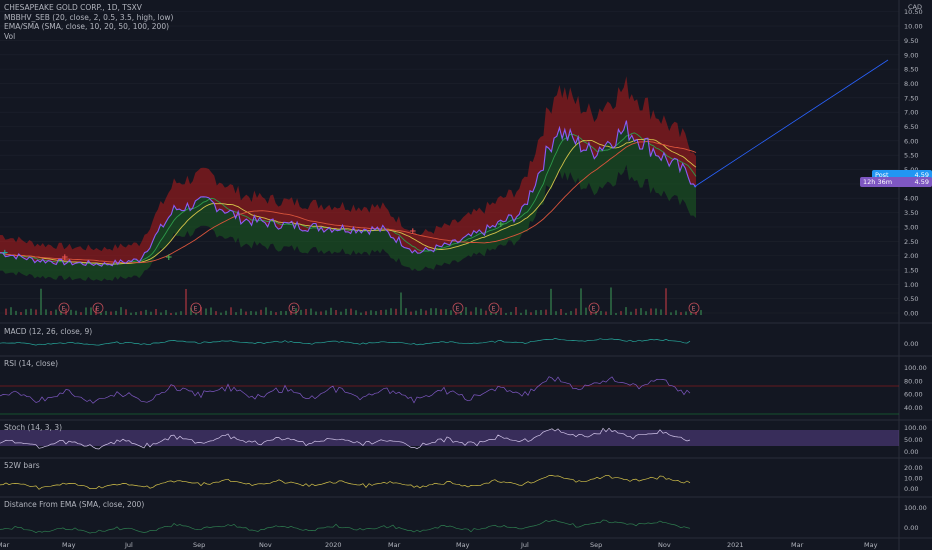 The height and width of the screenshot is (550, 932). What do you see at coordinates (48, 331) in the screenshot?
I see `macd-title: MACD (12, 26, close, 9)` at bounding box center [48, 331].